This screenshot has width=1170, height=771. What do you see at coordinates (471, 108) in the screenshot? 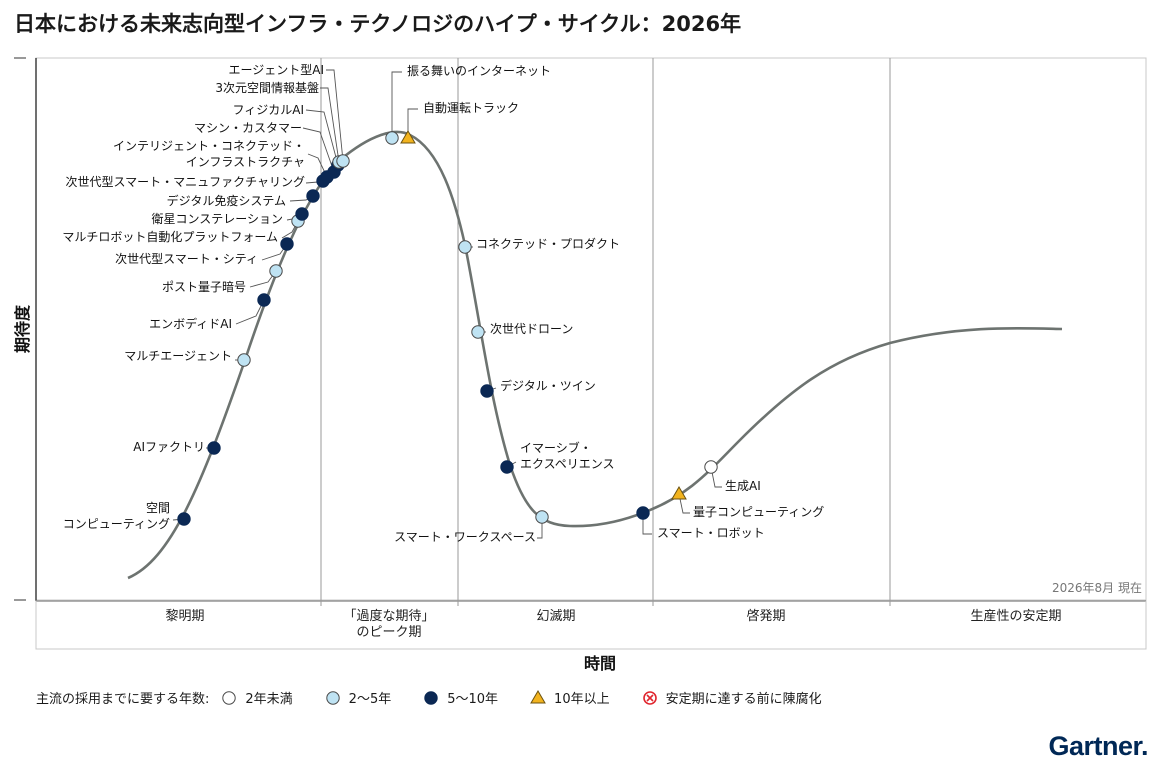
I see `technology-label: 自動運転トラック` at bounding box center [471, 108].